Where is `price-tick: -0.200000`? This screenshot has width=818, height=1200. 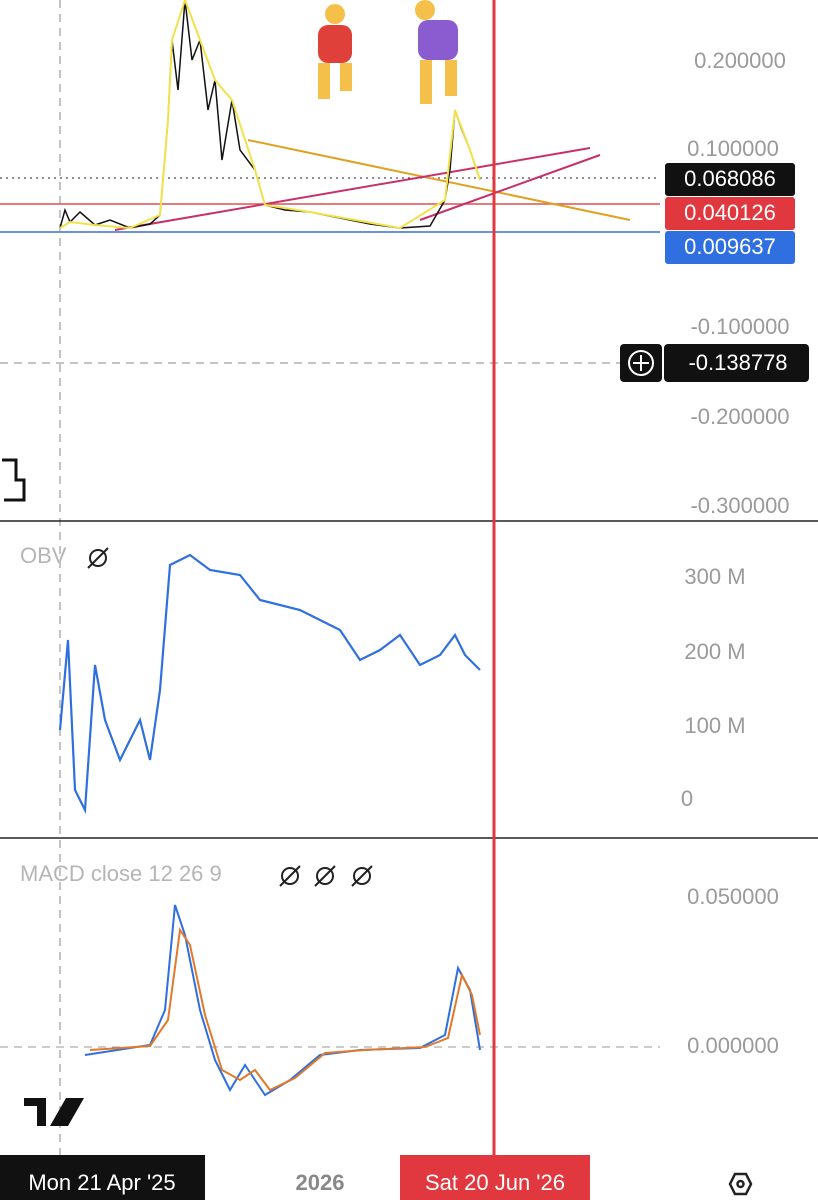 price-tick: -0.200000 is located at coordinates (739, 416).